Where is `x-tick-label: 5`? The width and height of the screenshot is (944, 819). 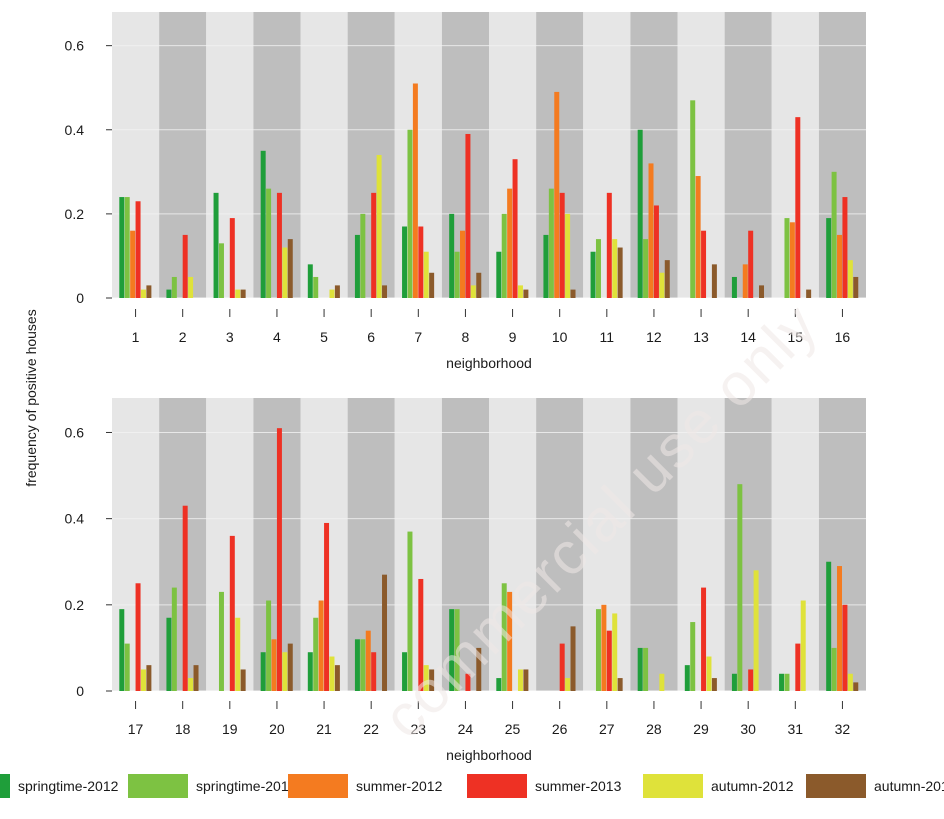 x-tick-label: 5 is located at coordinates (324, 337).